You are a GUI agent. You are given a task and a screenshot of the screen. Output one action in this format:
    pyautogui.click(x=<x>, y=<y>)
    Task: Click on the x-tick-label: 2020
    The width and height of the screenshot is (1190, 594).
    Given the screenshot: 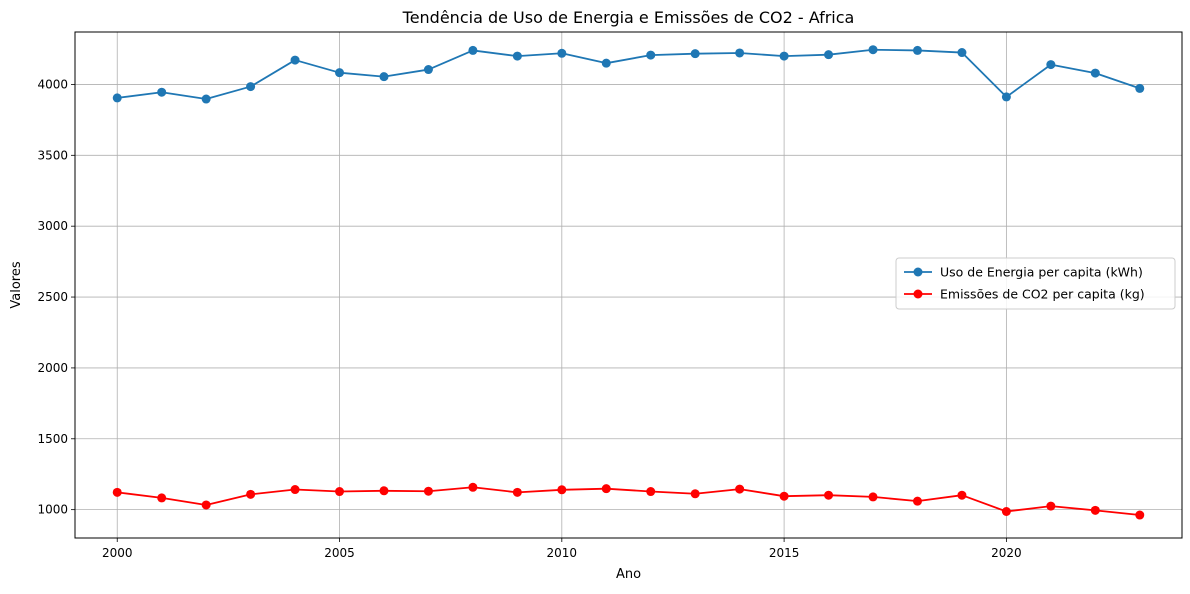 What is the action you would take?
    pyautogui.click(x=1006, y=553)
    